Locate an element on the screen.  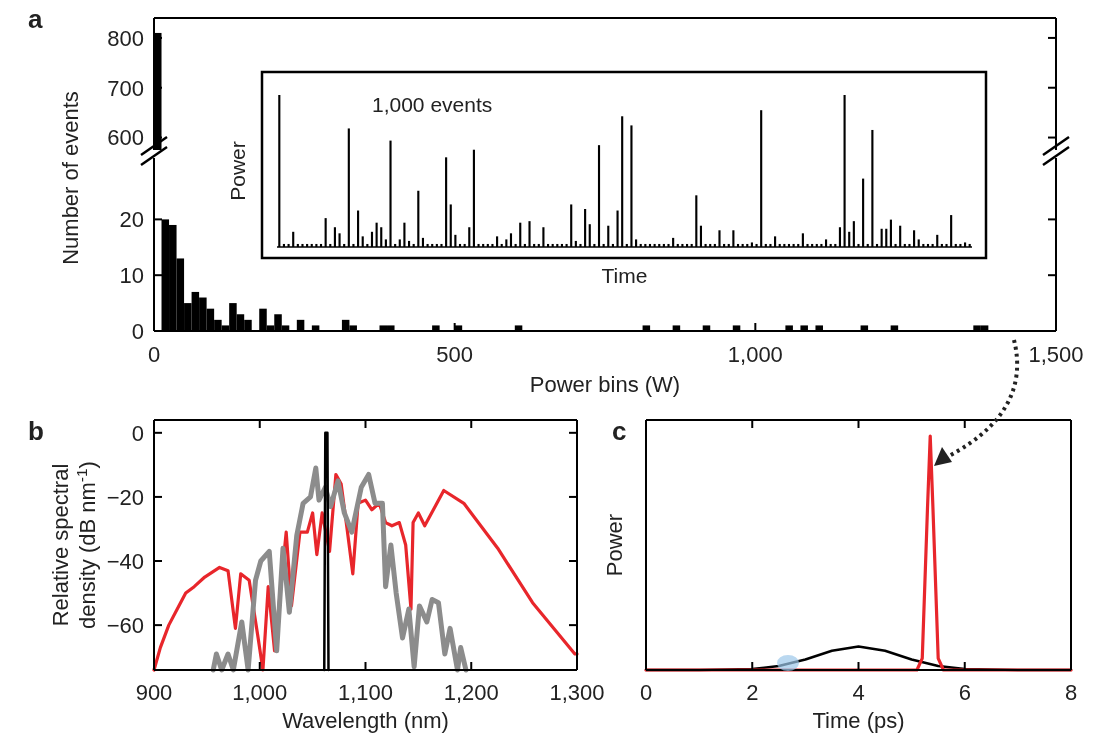
chart-title: a is located at coordinates (35, 19).